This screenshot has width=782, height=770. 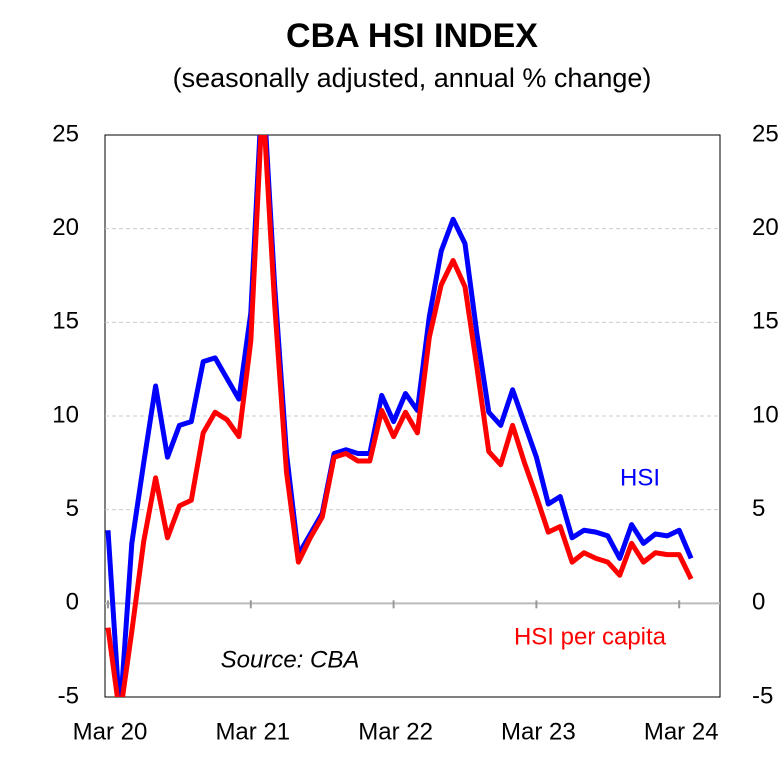 I want to click on y2-tick-label: 15, so click(x=765, y=321).